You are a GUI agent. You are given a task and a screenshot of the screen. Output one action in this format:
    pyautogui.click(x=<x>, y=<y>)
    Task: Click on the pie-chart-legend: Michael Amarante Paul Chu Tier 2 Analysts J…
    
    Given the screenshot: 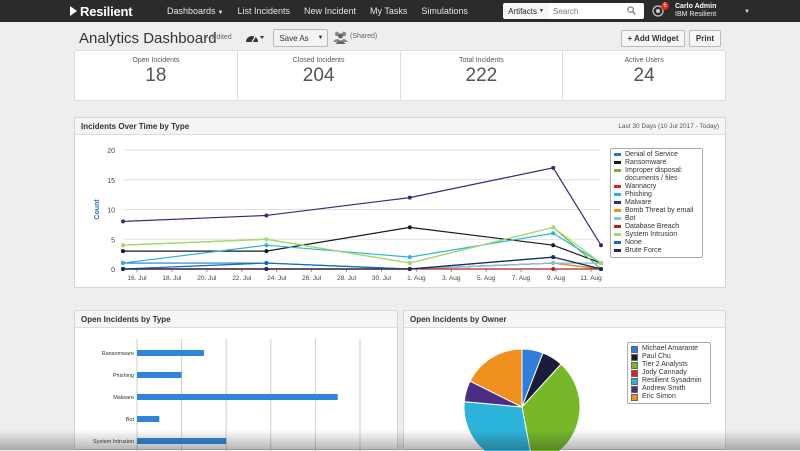 What is the action you would take?
    pyautogui.click(x=669, y=373)
    